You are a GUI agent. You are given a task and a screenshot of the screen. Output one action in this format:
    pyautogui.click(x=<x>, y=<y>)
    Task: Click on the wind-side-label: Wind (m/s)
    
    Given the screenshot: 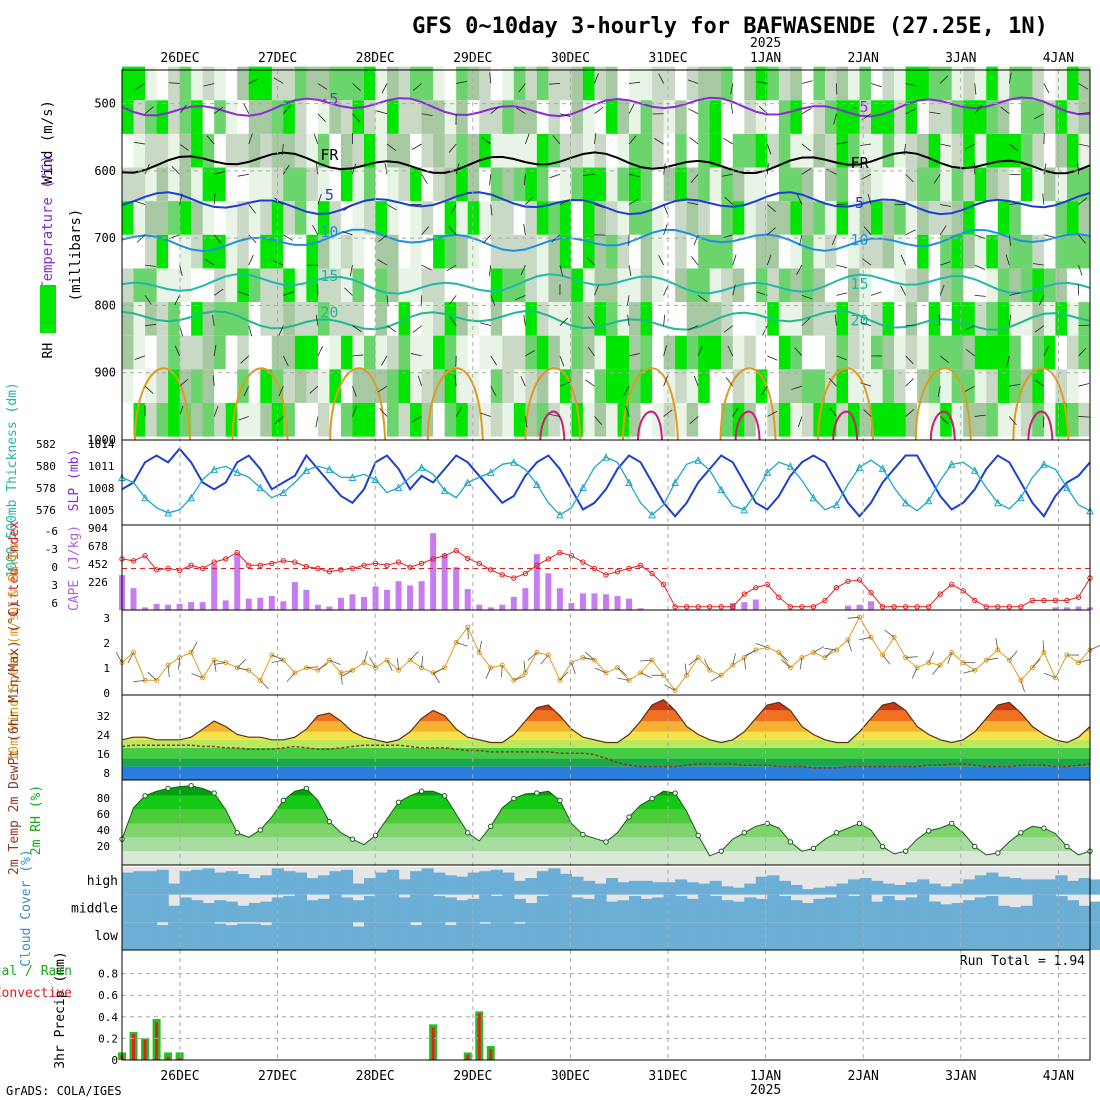 What is the action you would take?
    pyautogui.click(x=48, y=142)
    